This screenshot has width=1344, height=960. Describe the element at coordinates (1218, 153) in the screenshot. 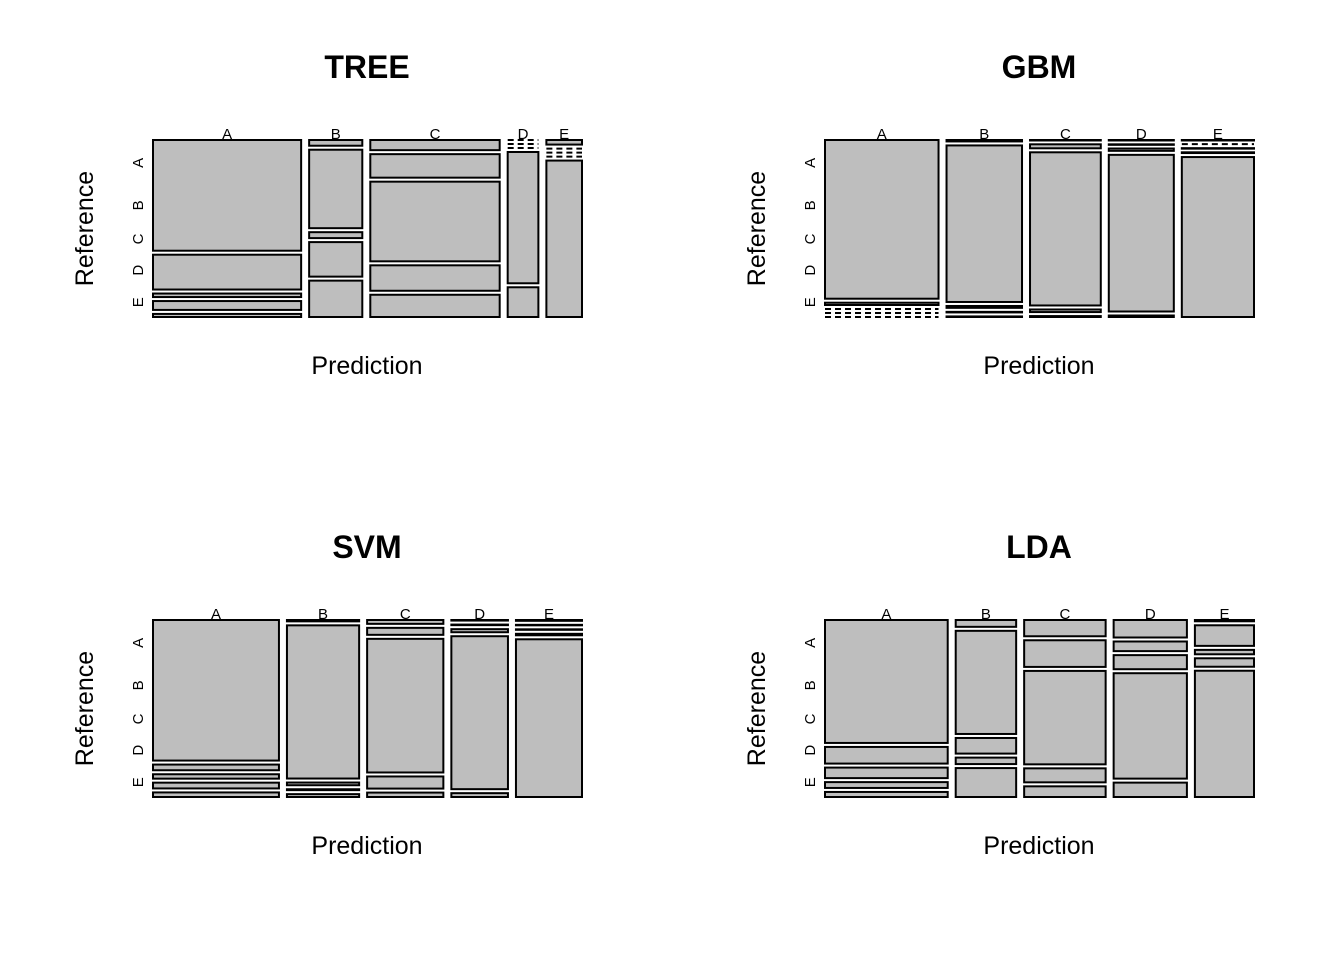

I see `mosaic-tile-ref-D-pred-E` at that location.